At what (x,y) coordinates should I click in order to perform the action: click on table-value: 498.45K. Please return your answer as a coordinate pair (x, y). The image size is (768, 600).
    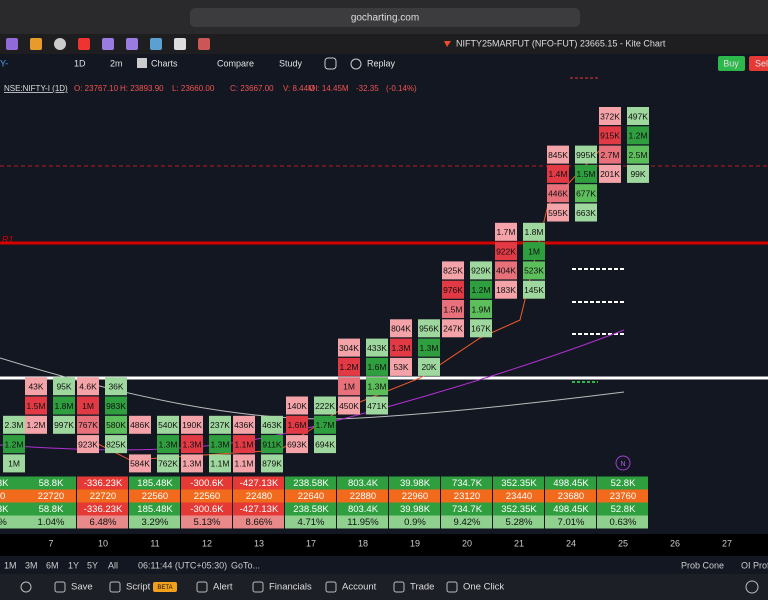
    Looking at the image, I should click on (571, 483).